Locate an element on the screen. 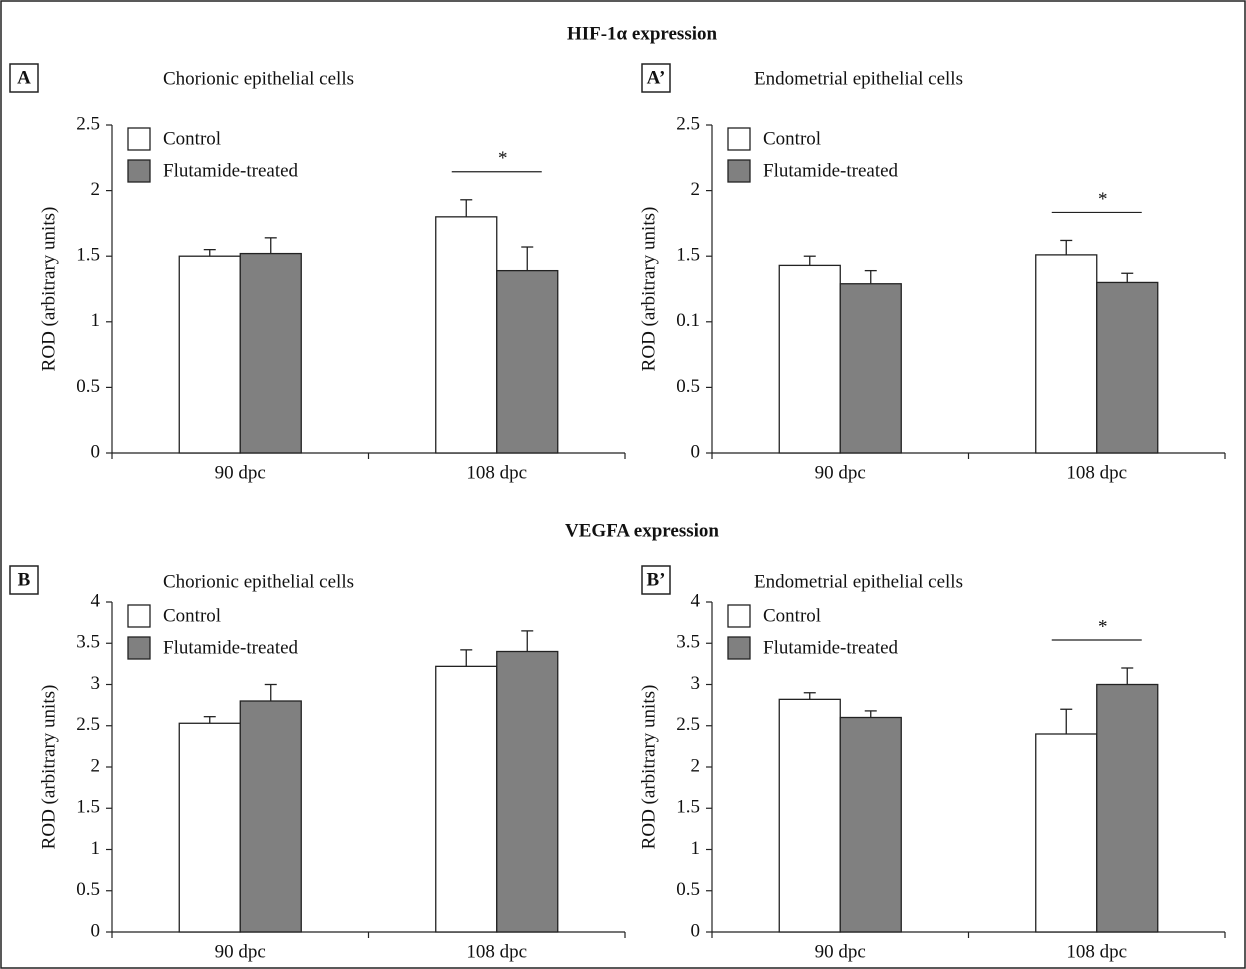 This screenshot has height=969, width=1246. panel-label: B is located at coordinates (24, 579).